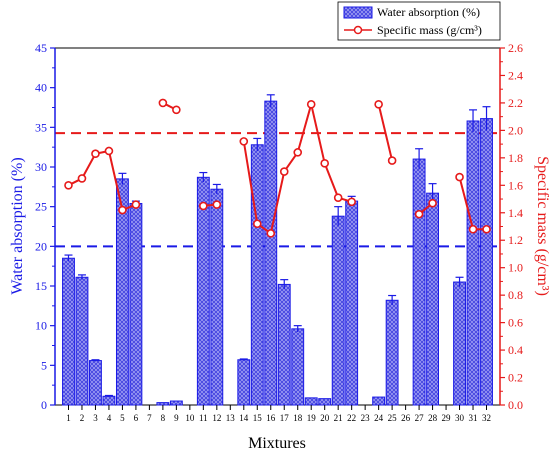 This screenshot has width=550, height=455. I want to click on legend-label-water-absorption: Water absorption (%), so click(428, 12).